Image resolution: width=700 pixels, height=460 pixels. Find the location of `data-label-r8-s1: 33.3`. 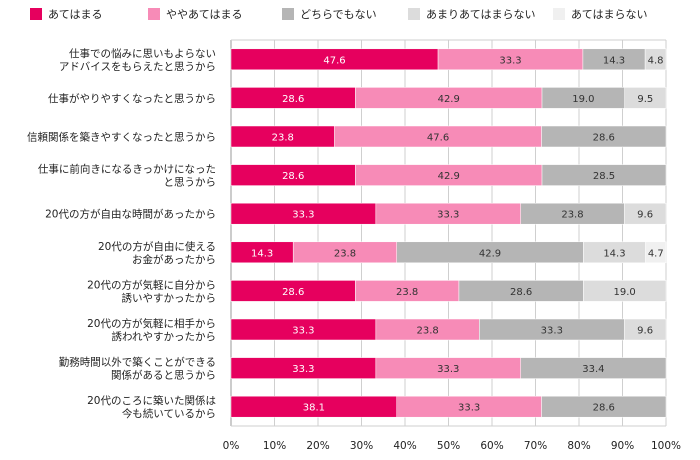

data-label-r8-s1: 33.3 is located at coordinates (448, 369).